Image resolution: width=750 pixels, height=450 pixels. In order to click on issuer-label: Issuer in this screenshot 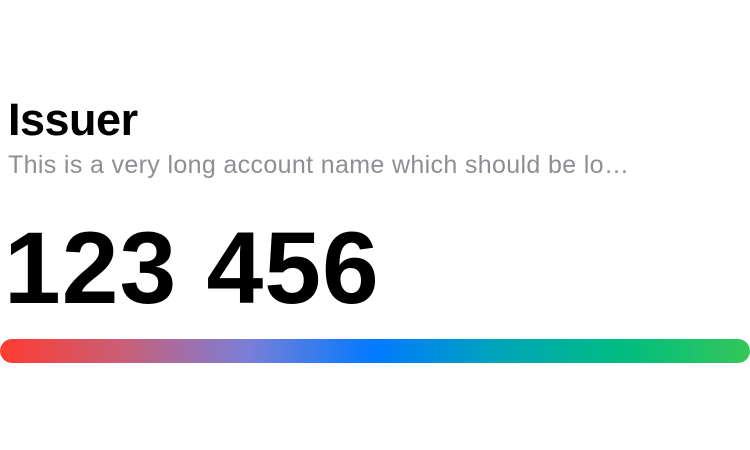, I will do `click(73, 119)`.